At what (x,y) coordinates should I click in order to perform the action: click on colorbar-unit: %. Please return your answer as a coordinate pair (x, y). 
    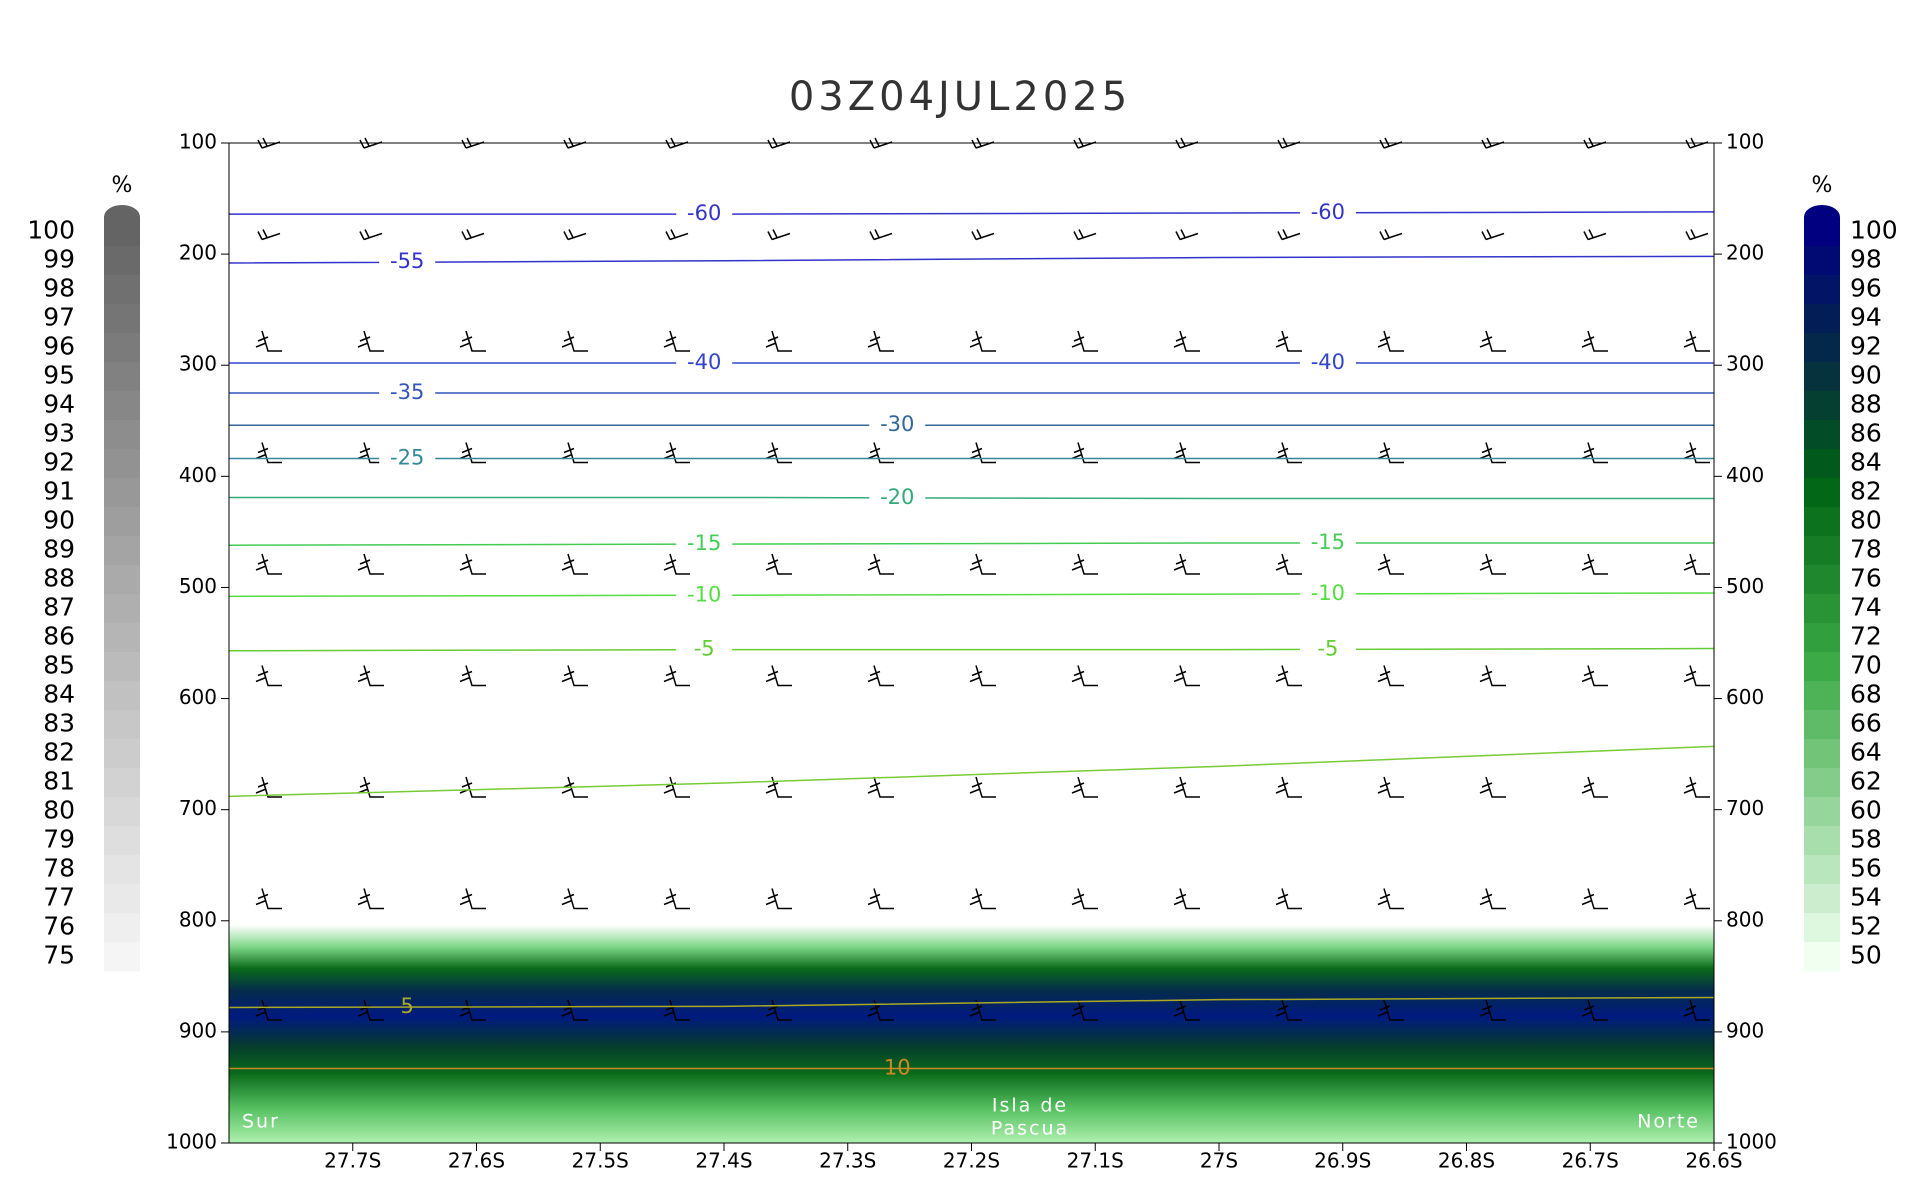
    Looking at the image, I should click on (1822, 185).